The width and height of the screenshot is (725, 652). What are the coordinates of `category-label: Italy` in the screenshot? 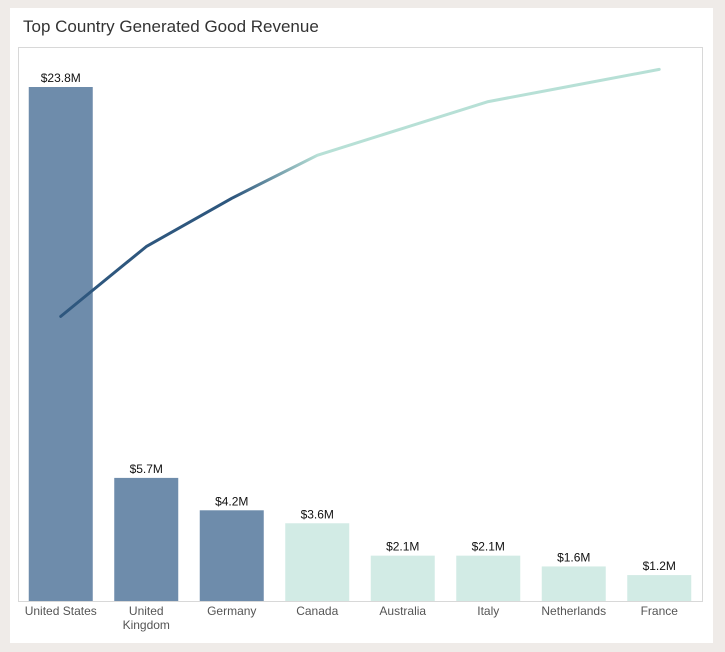 It's located at (488, 611).